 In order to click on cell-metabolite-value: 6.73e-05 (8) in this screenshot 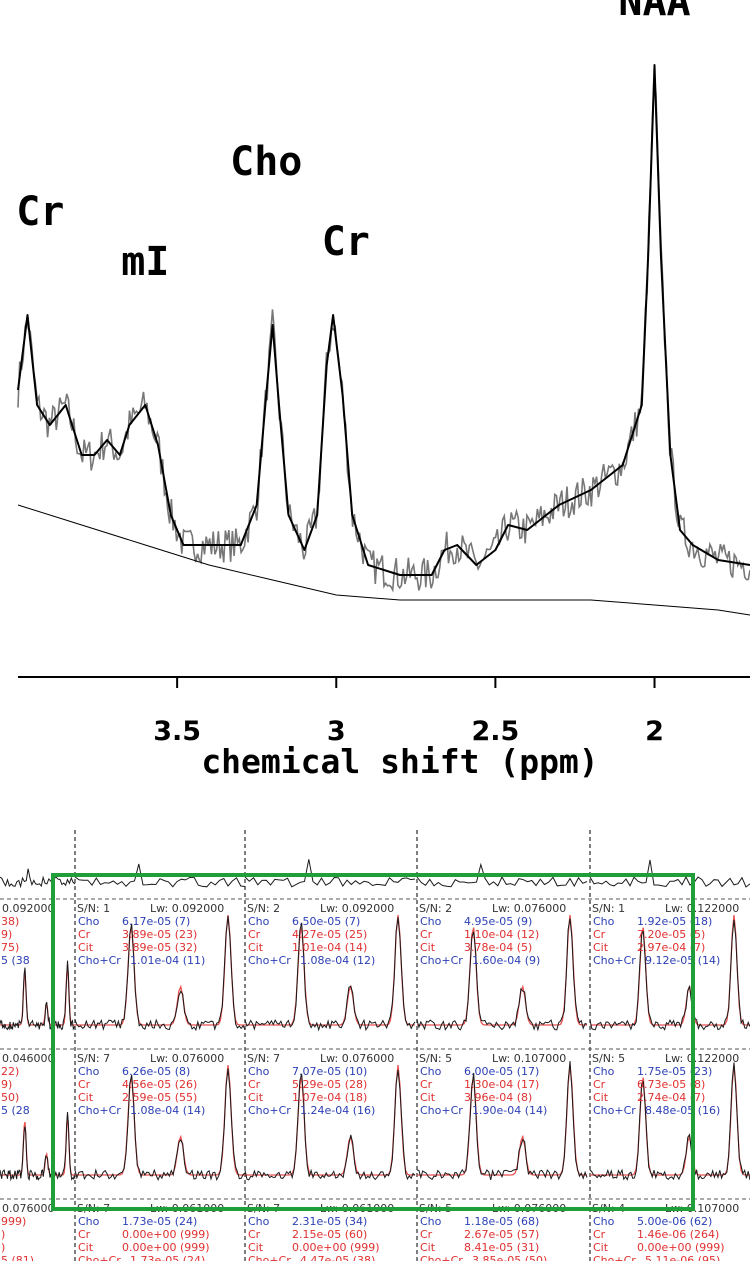, I will do `click(671, 1084)`.